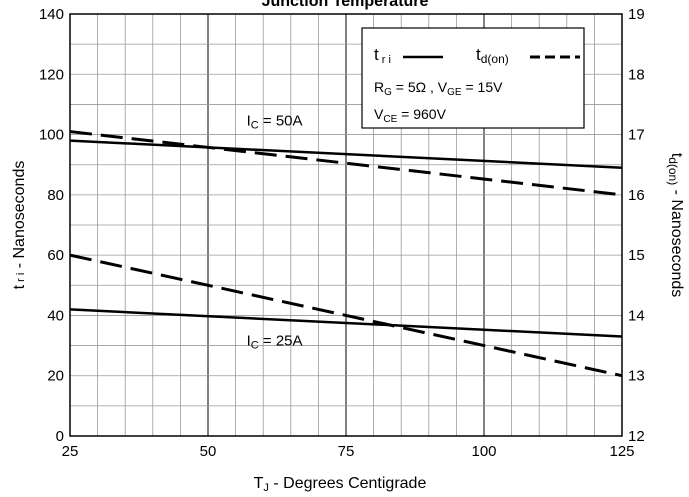 The width and height of the screenshot is (689, 497). Describe the element at coordinates (55, 315) in the screenshot. I see `y-tick-label: 40` at that location.